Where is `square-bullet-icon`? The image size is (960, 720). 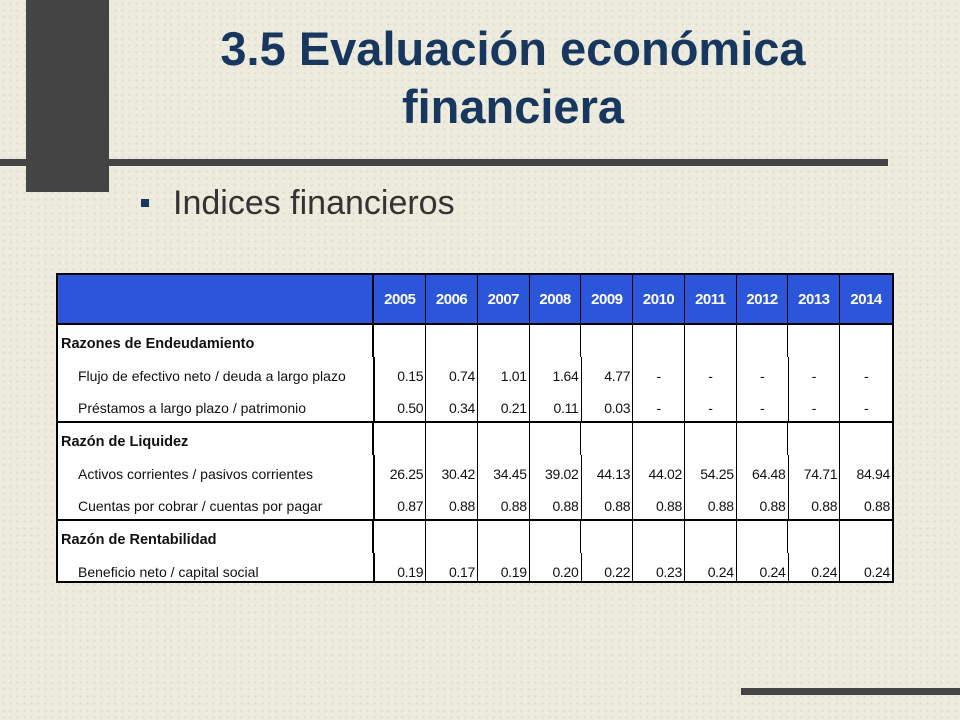
square-bullet-icon is located at coordinates (145, 203).